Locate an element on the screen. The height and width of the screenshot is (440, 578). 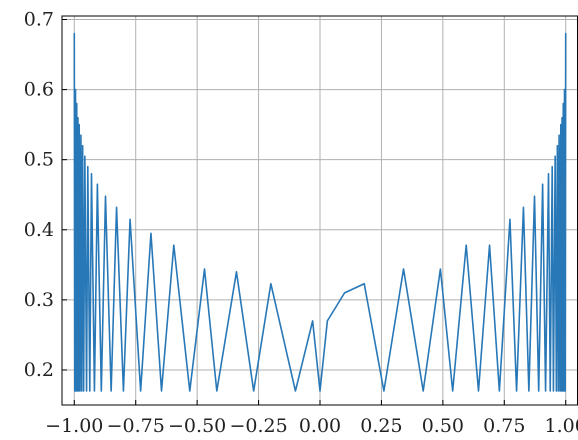
x-tick-label: 0.75 is located at coordinates (504, 426).